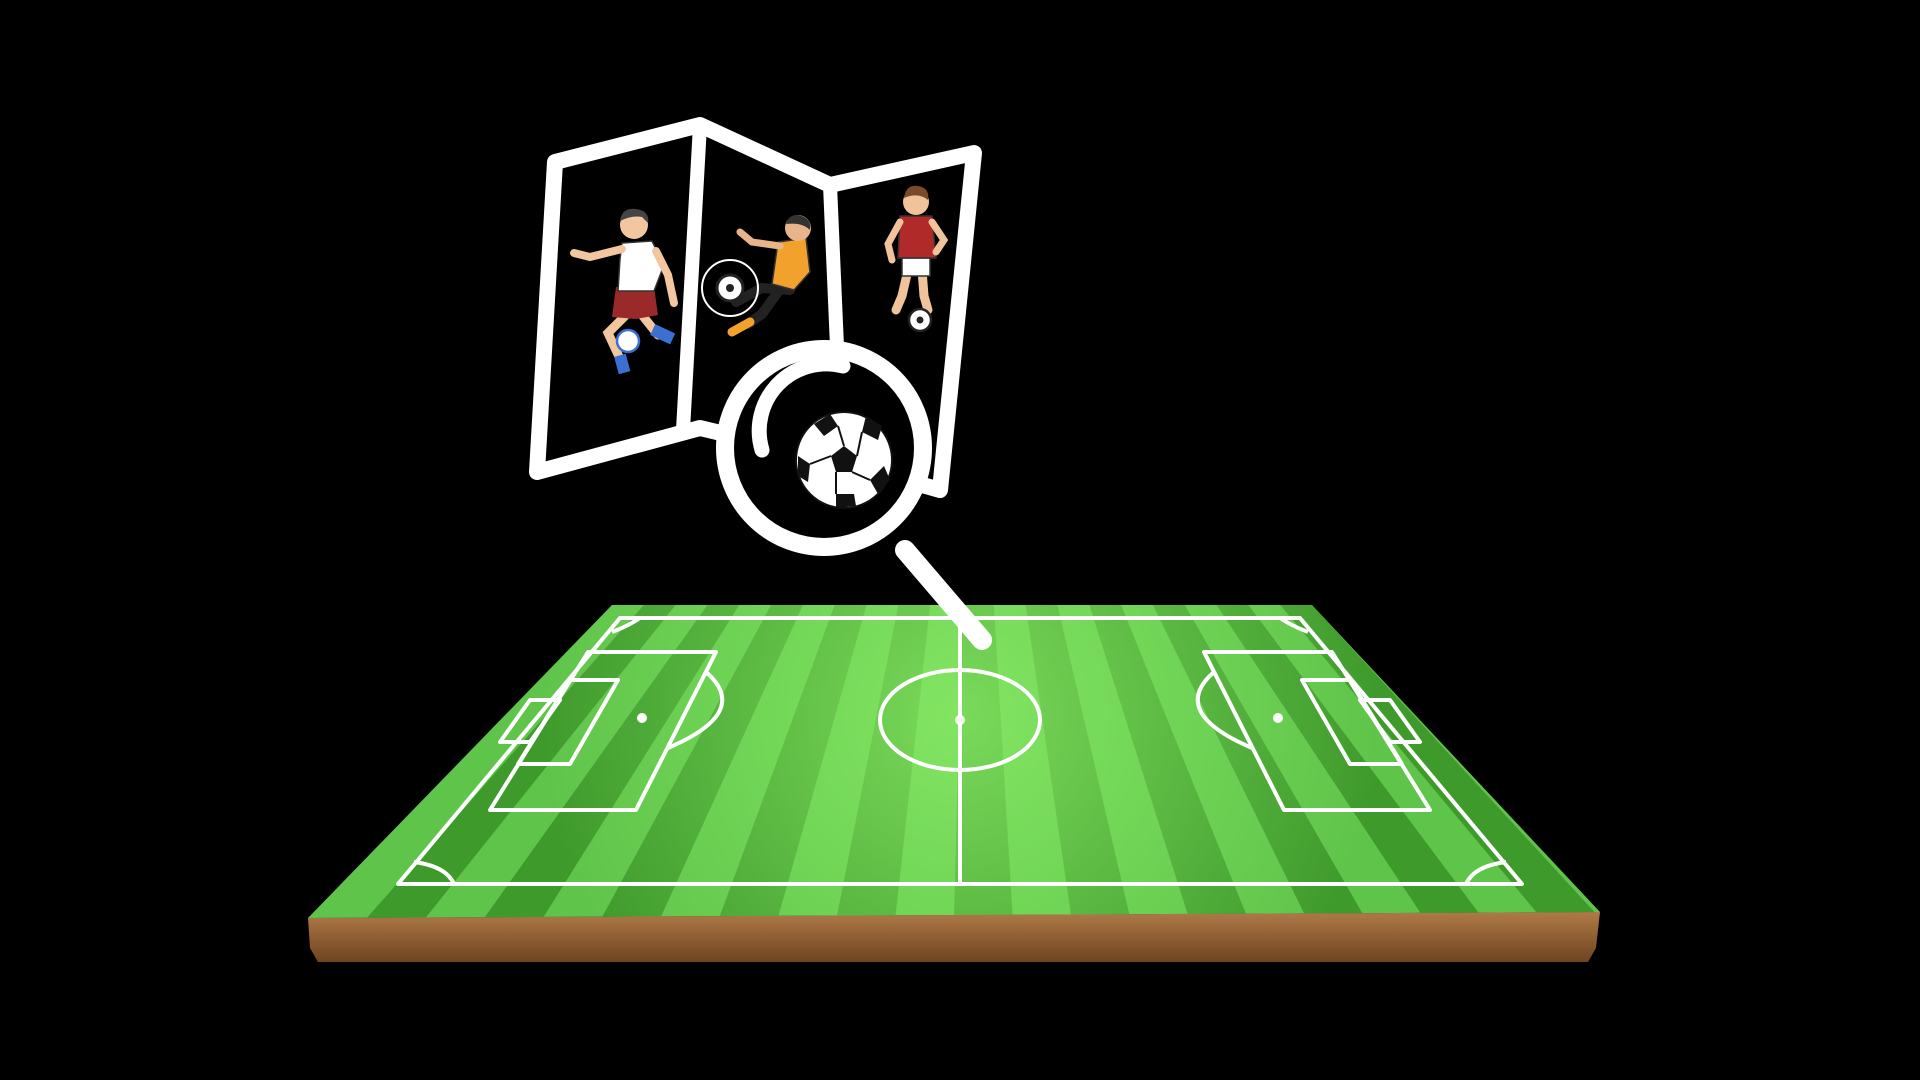  What do you see at coordinates (1224, 710) in the screenshot?
I see `right-penalty-arc` at bounding box center [1224, 710].